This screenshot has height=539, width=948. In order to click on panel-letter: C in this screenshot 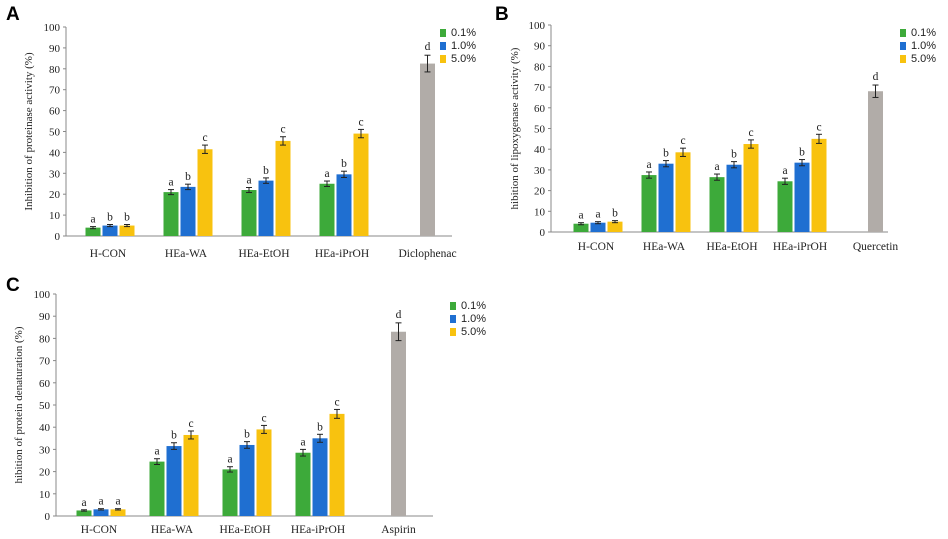, I will do `click(13, 285)`.